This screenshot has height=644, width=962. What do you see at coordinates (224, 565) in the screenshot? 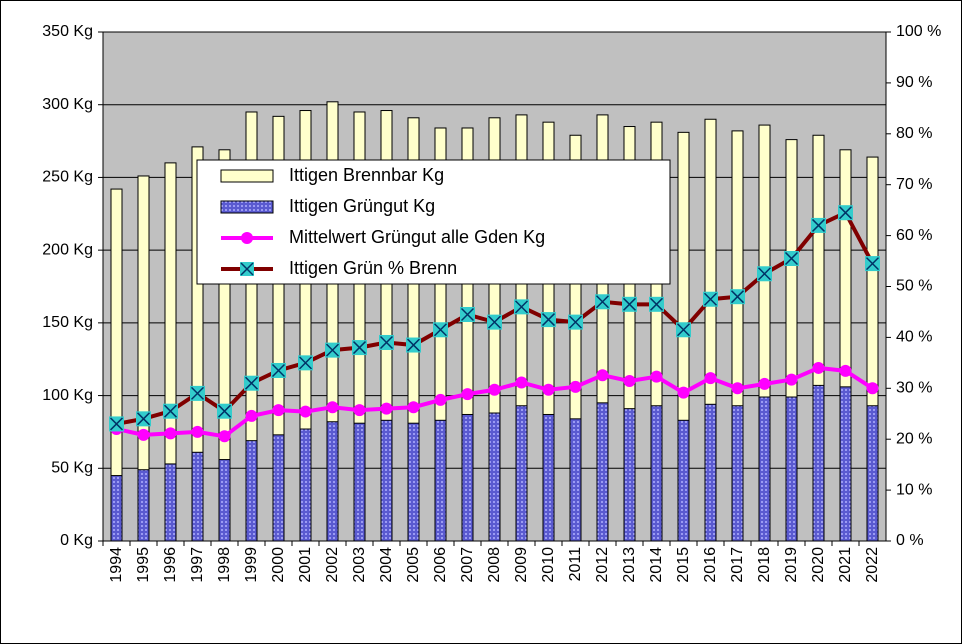
I see `x-tick-label: 1998` at bounding box center [224, 565].